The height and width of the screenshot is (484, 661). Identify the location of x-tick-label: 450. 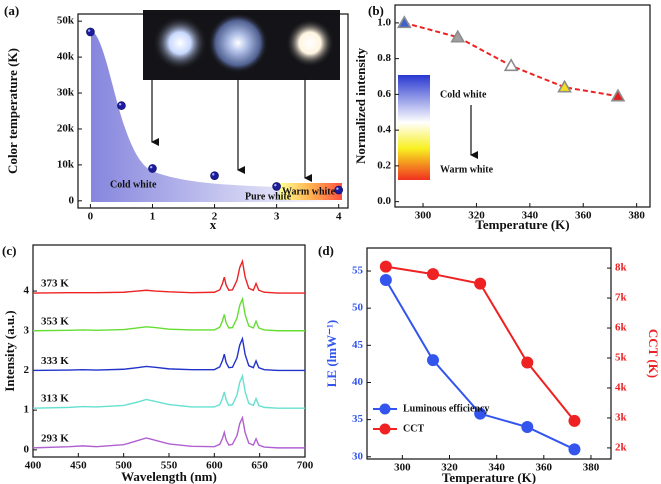
(78, 466).